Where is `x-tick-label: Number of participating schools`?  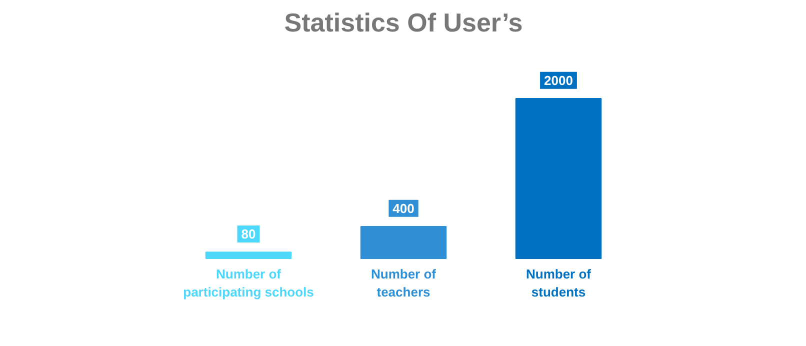 x-tick-label: Number of participating schools is located at coordinates (248, 283).